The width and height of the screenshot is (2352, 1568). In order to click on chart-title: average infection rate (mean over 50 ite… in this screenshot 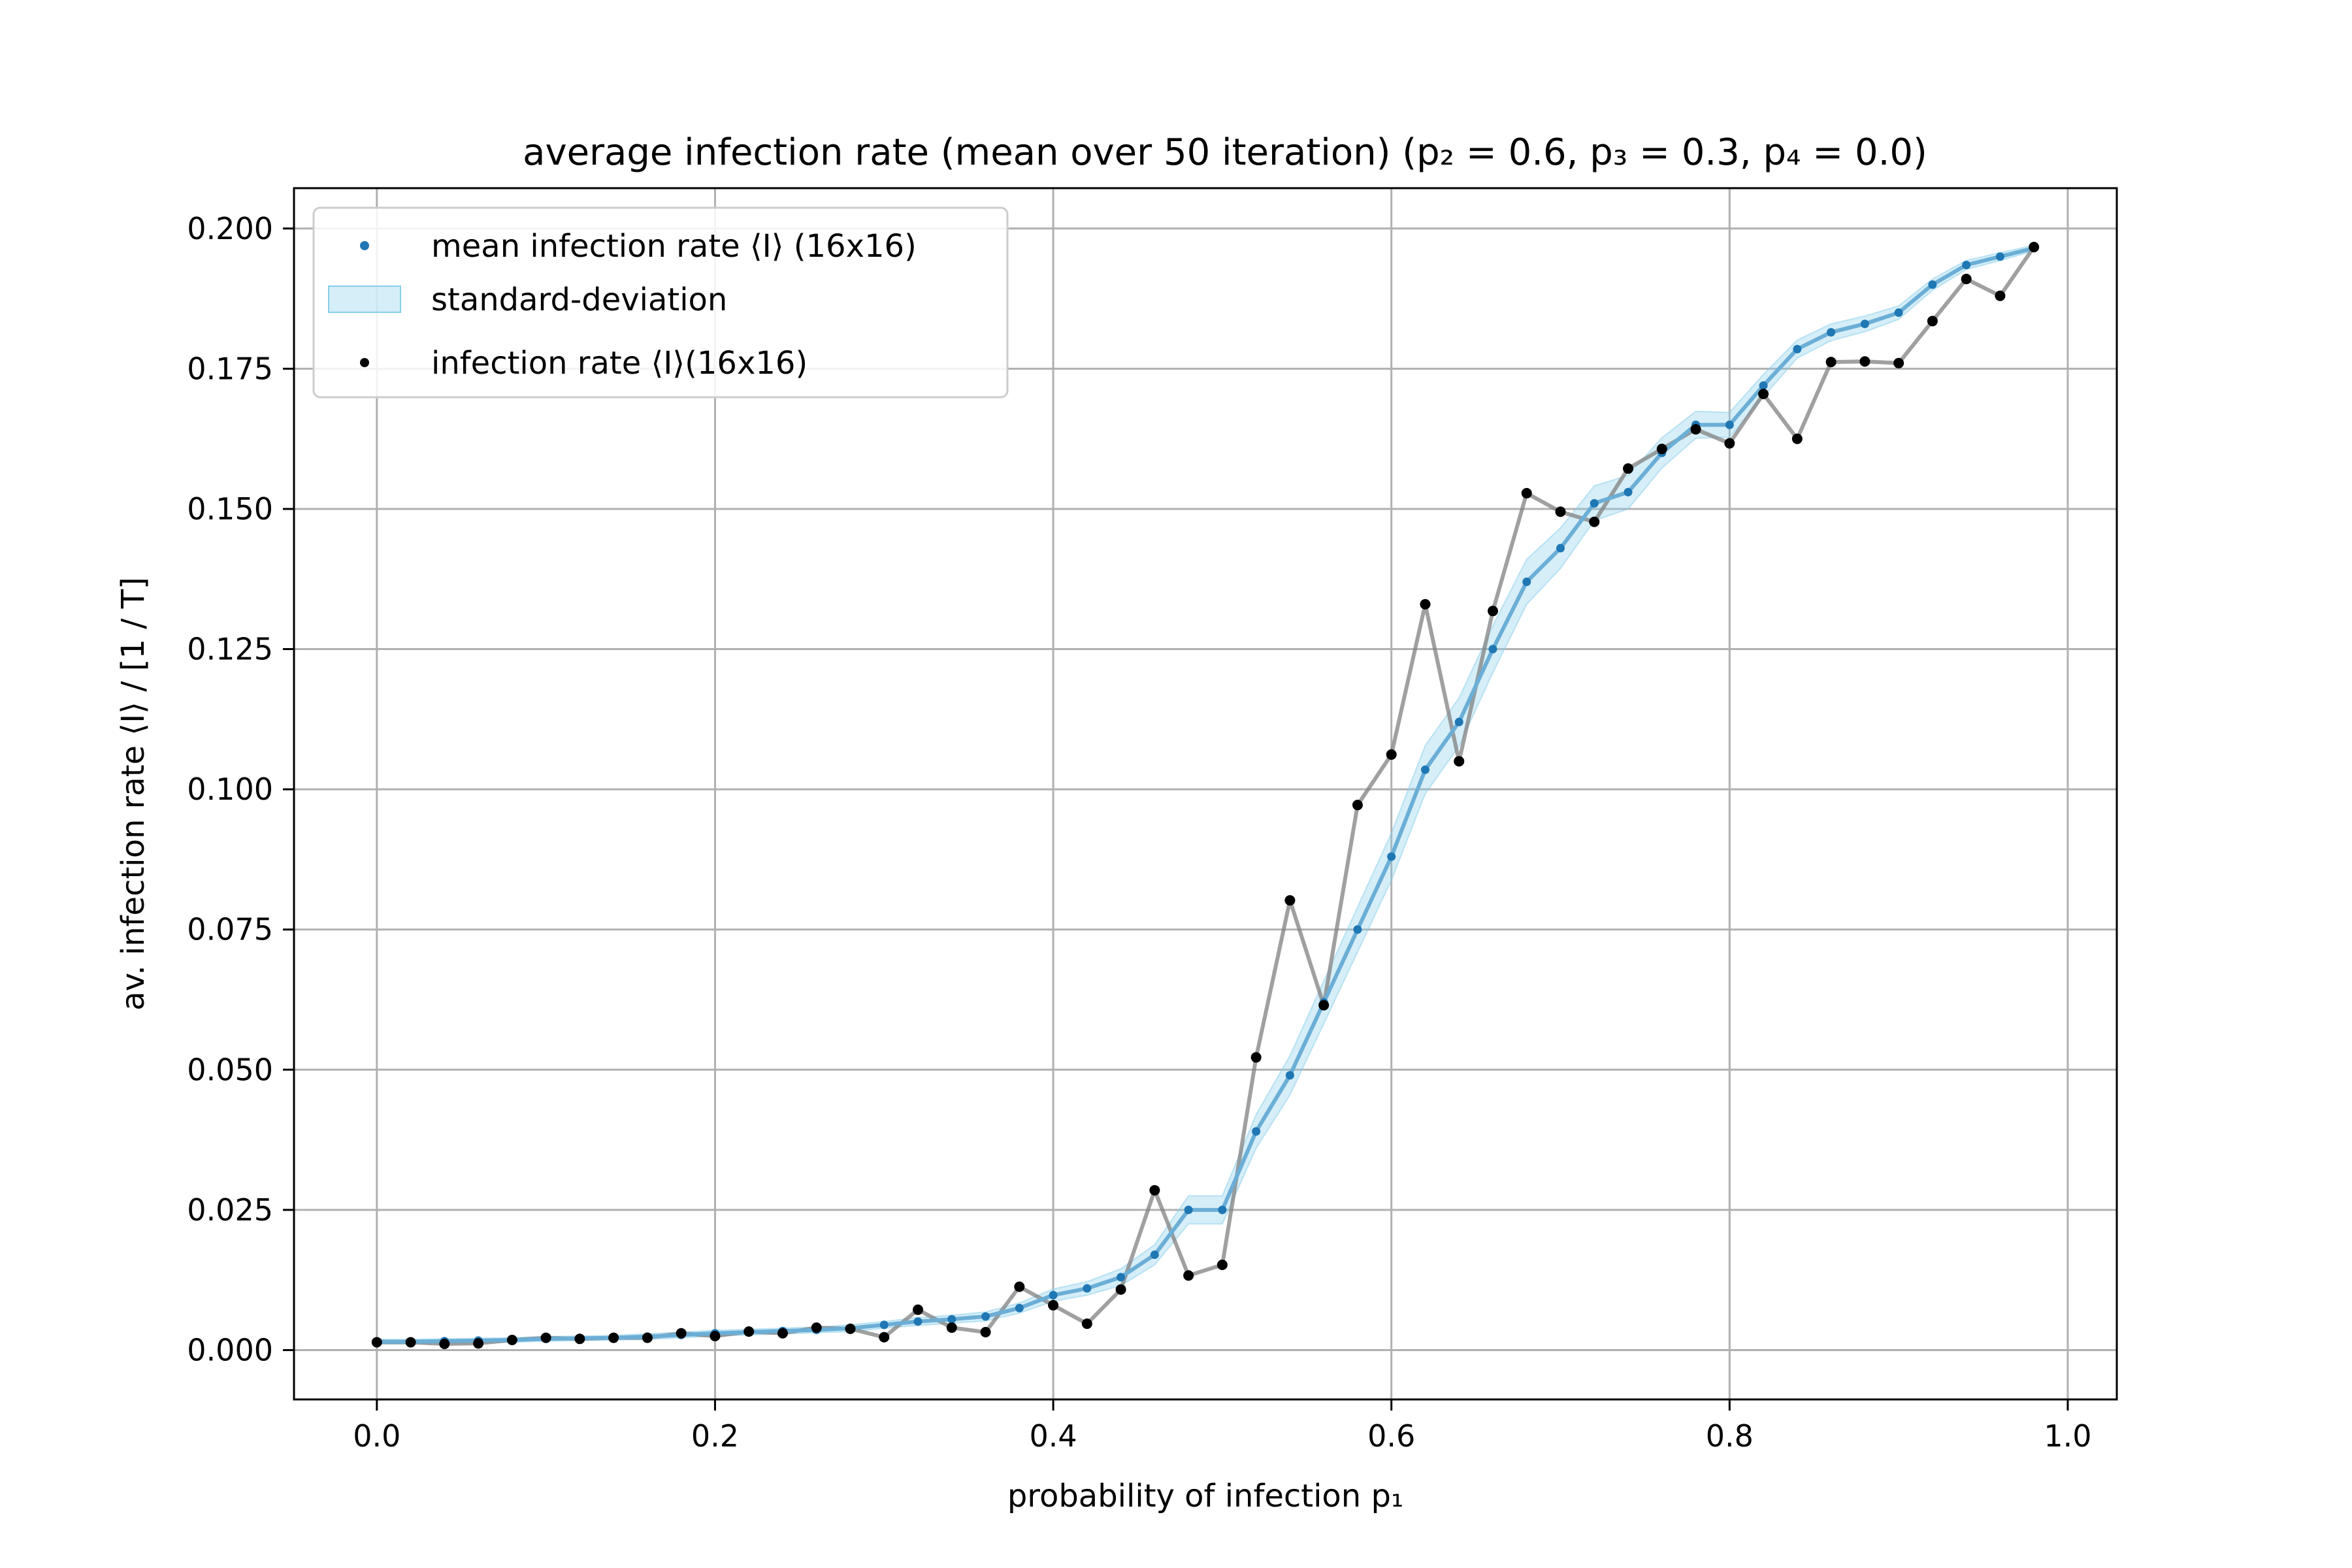, I will do `click(1225, 152)`.